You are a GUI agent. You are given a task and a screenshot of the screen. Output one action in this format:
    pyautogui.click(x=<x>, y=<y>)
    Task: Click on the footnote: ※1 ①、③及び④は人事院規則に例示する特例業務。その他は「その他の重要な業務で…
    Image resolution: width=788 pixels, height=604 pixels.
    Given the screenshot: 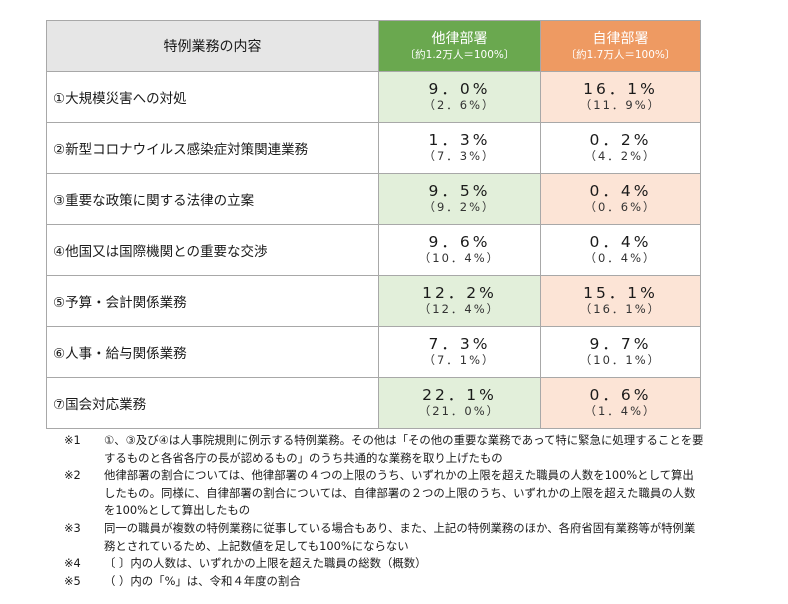 What is the action you would take?
    pyautogui.click(x=384, y=449)
    